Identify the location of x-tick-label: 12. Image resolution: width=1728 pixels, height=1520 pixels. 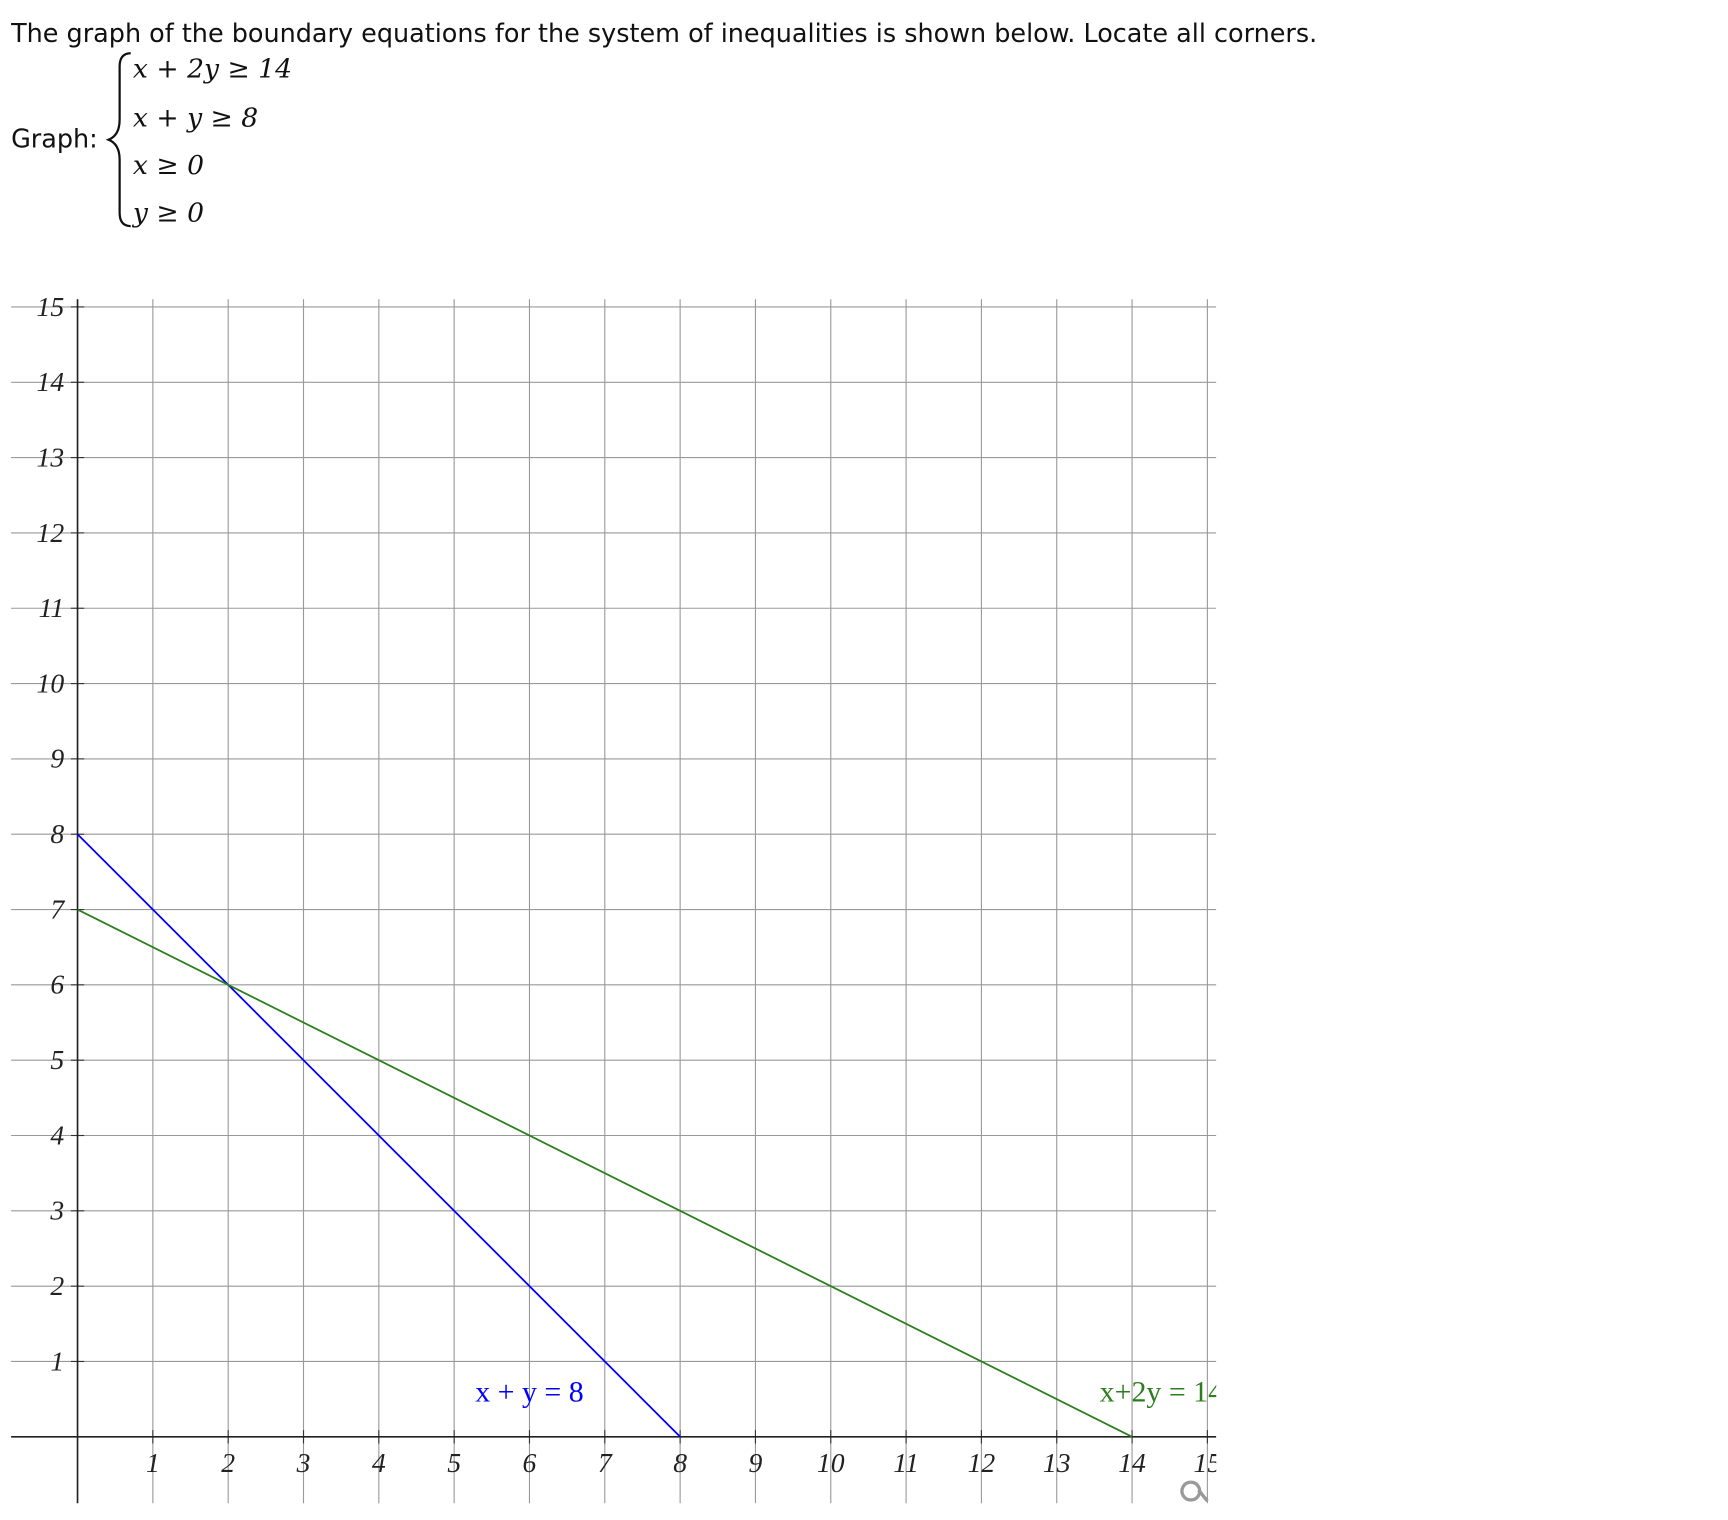
(982, 1462).